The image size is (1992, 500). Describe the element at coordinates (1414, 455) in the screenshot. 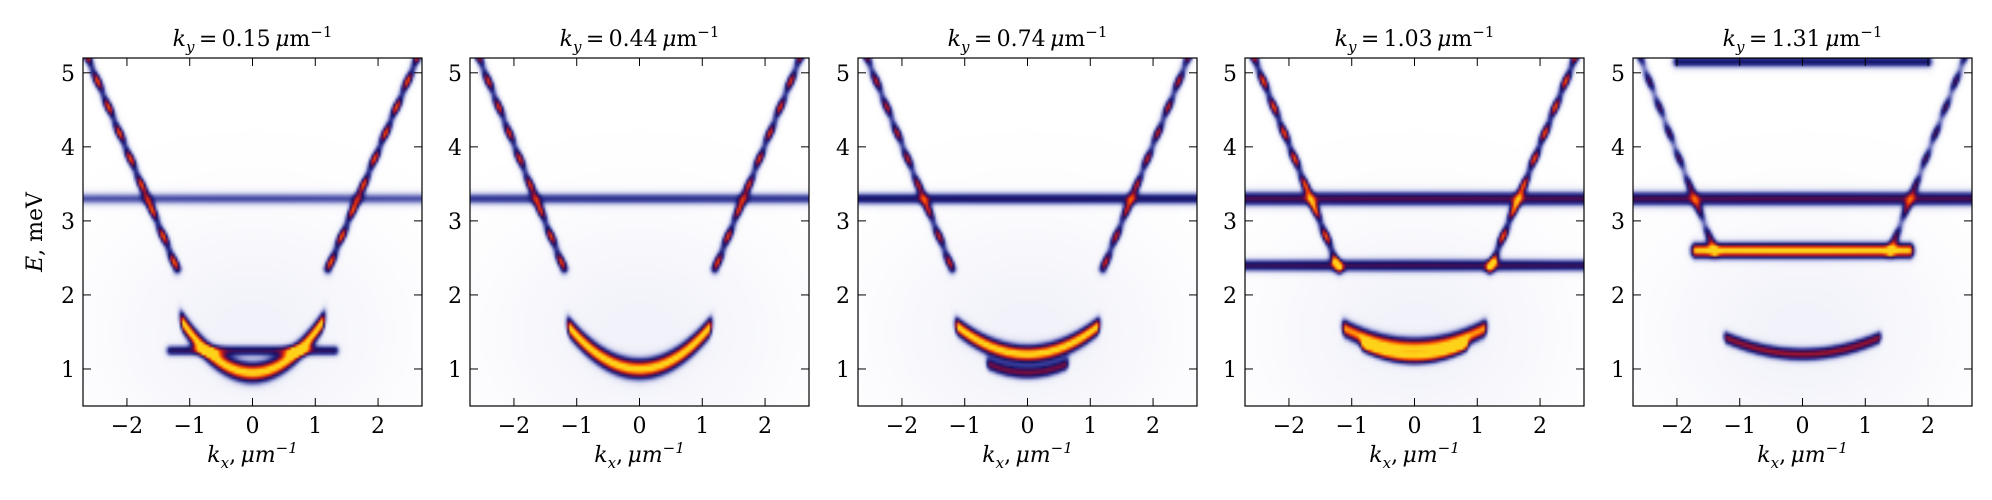

I see `x-axis-label-4: kx, μm−1` at that location.